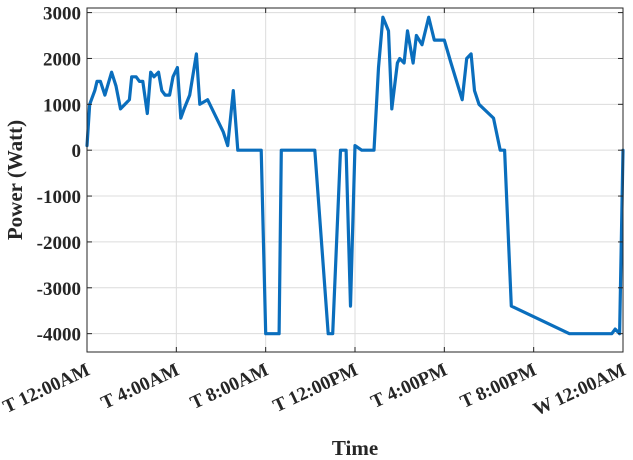 The height and width of the screenshot is (460, 633). Describe the element at coordinates (59, 335) in the screenshot. I see `y-tick-label: -4000` at that location.